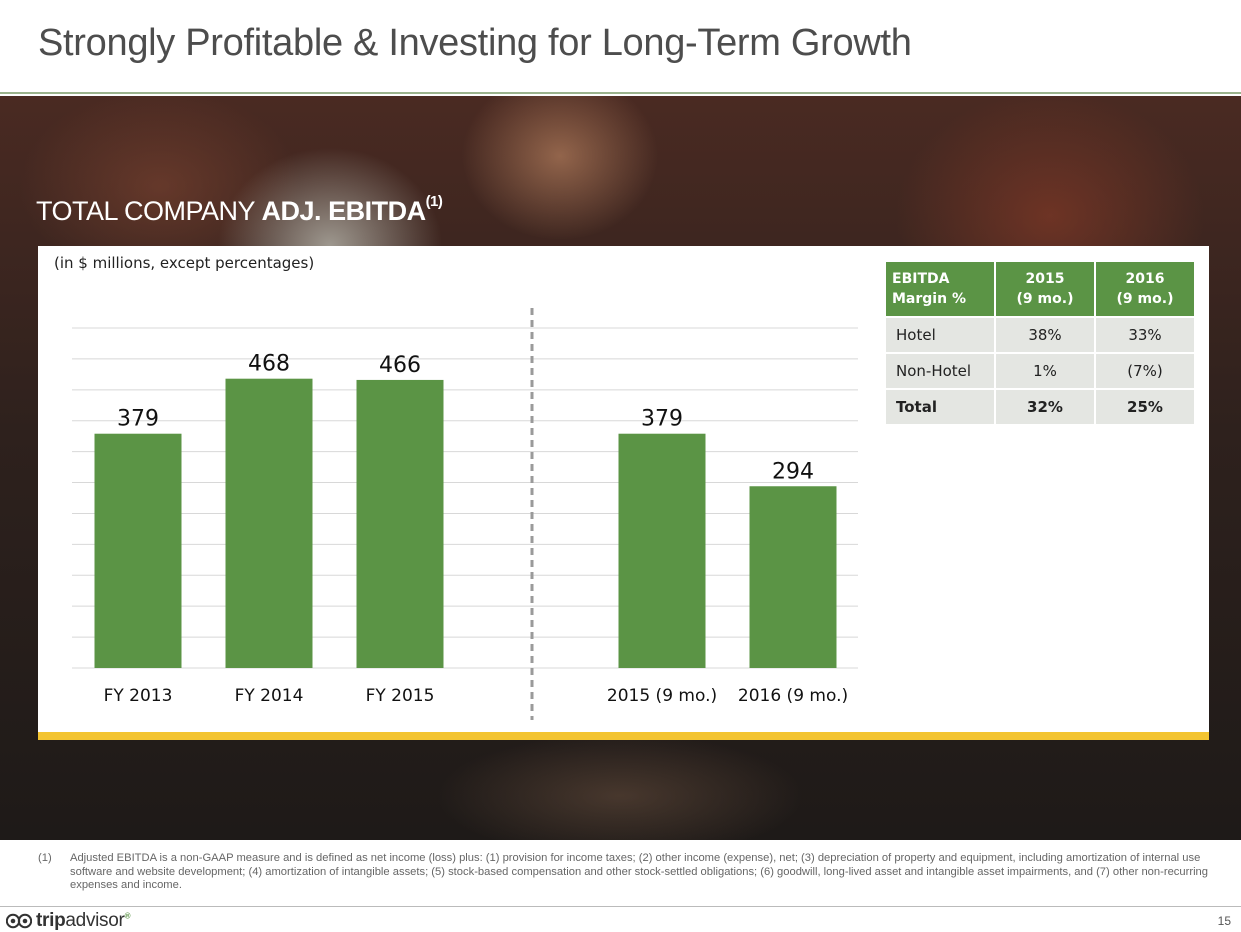 The image size is (1241, 932). I want to click on logo-text-bold: trip, so click(51, 920).